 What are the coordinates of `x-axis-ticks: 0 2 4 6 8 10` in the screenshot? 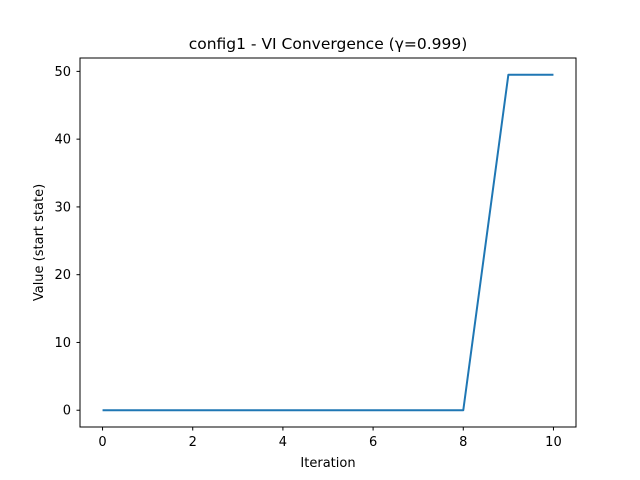 It's located at (330, 438).